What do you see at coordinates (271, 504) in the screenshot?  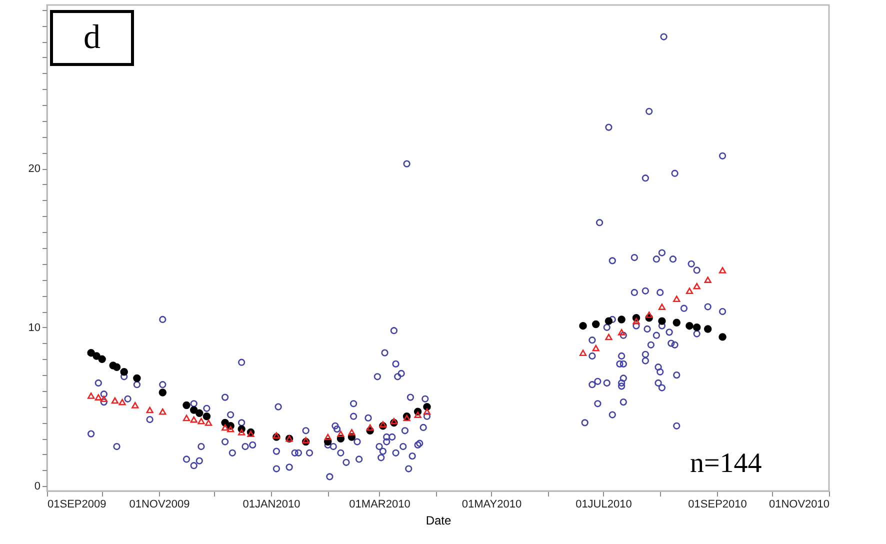 I see `x-tick-label: 01JAN2010` at bounding box center [271, 504].